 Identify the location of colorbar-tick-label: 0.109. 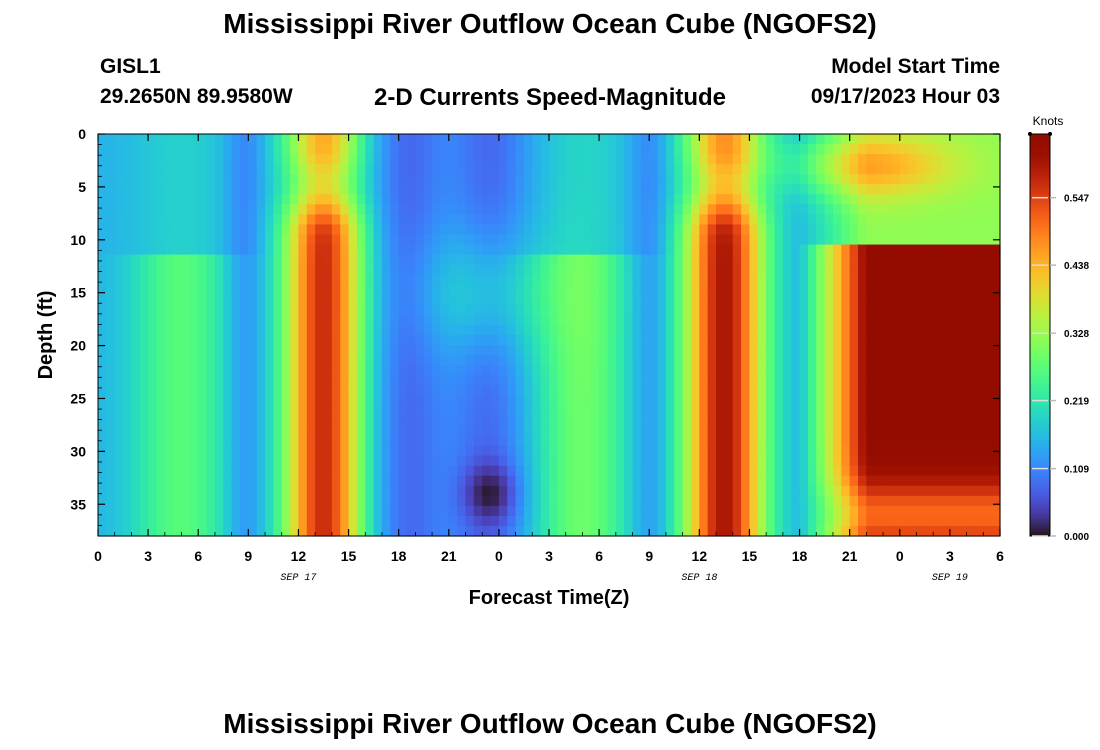
(1076, 470).